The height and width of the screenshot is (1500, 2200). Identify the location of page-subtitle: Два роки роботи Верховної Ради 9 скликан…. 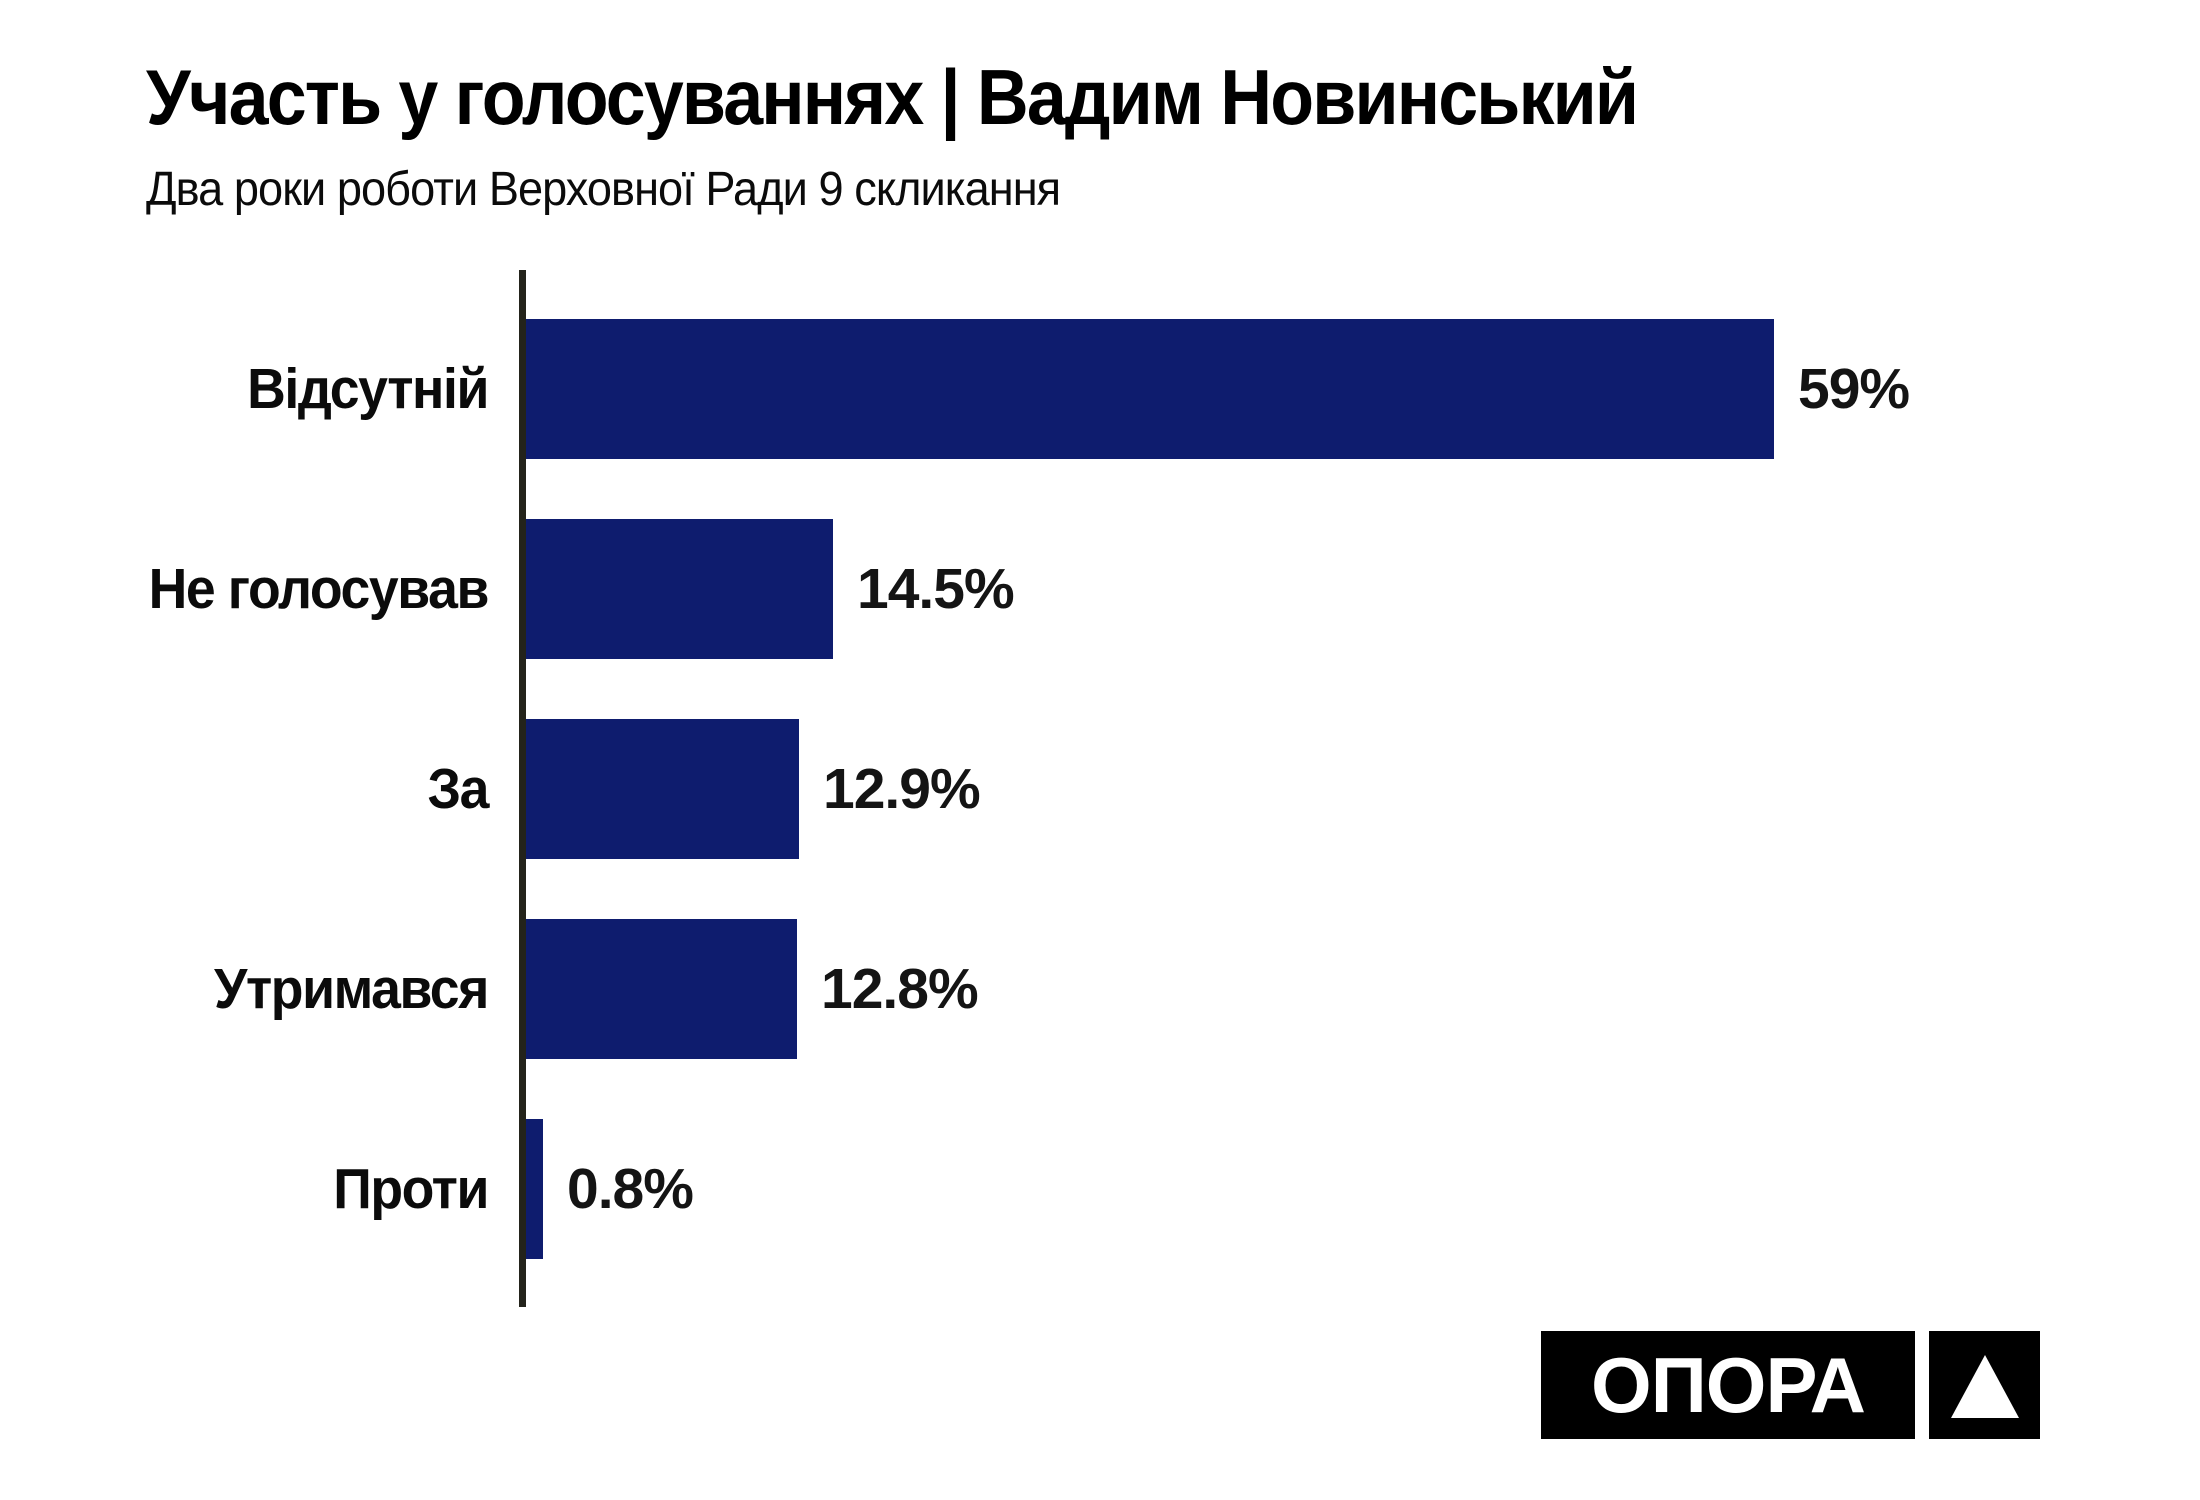
(603, 189).